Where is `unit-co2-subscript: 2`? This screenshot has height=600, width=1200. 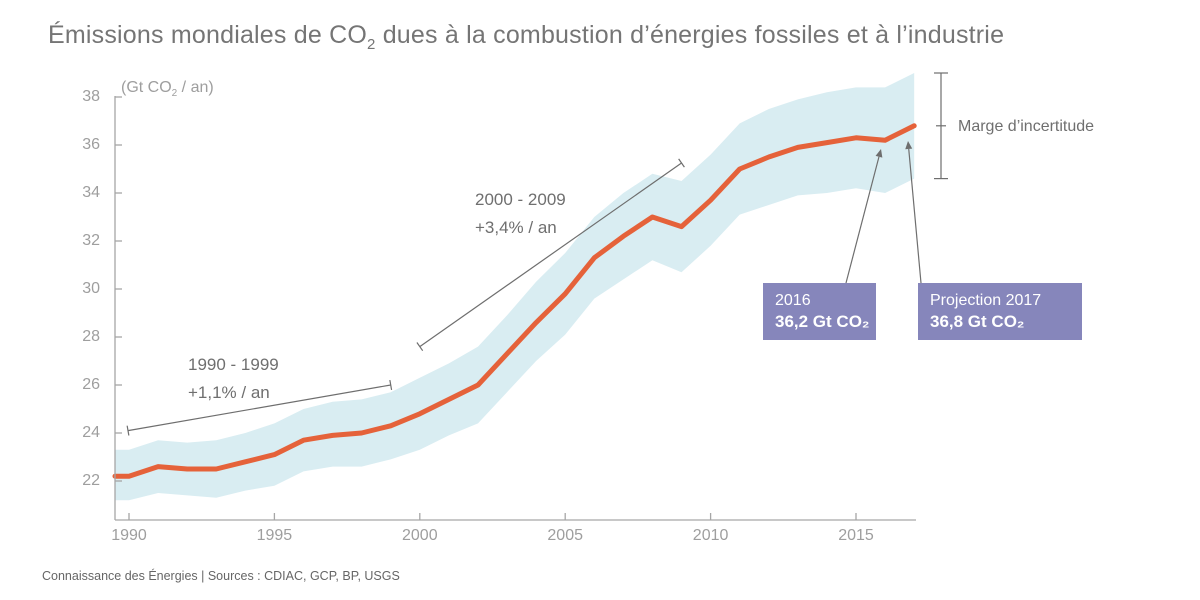 unit-co2-subscript: 2 is located at coordinates (174, 94).